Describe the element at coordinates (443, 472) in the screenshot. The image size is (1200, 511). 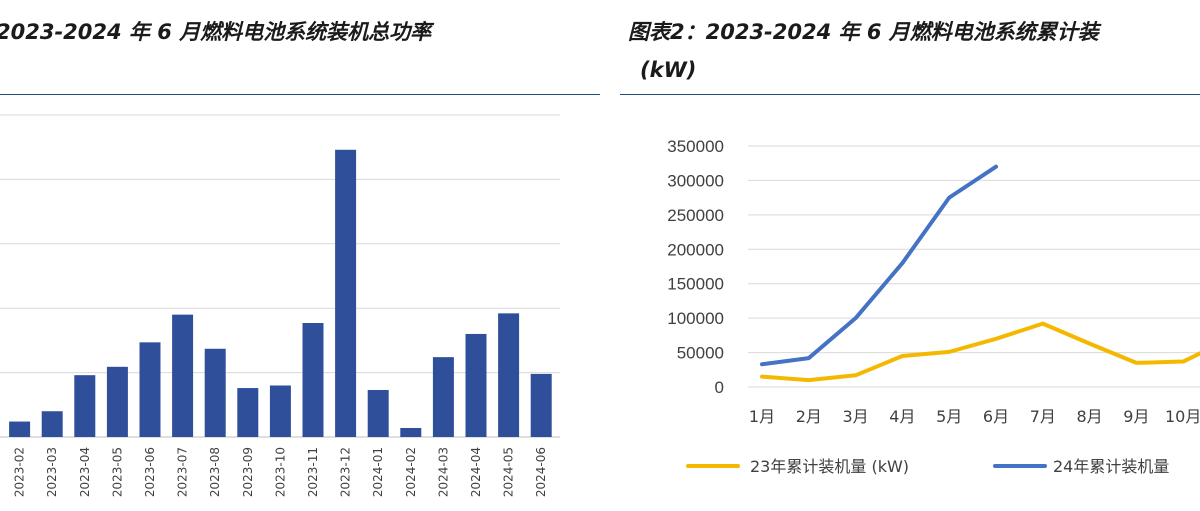
I see `x-tick-label: 2024-03` at that location.